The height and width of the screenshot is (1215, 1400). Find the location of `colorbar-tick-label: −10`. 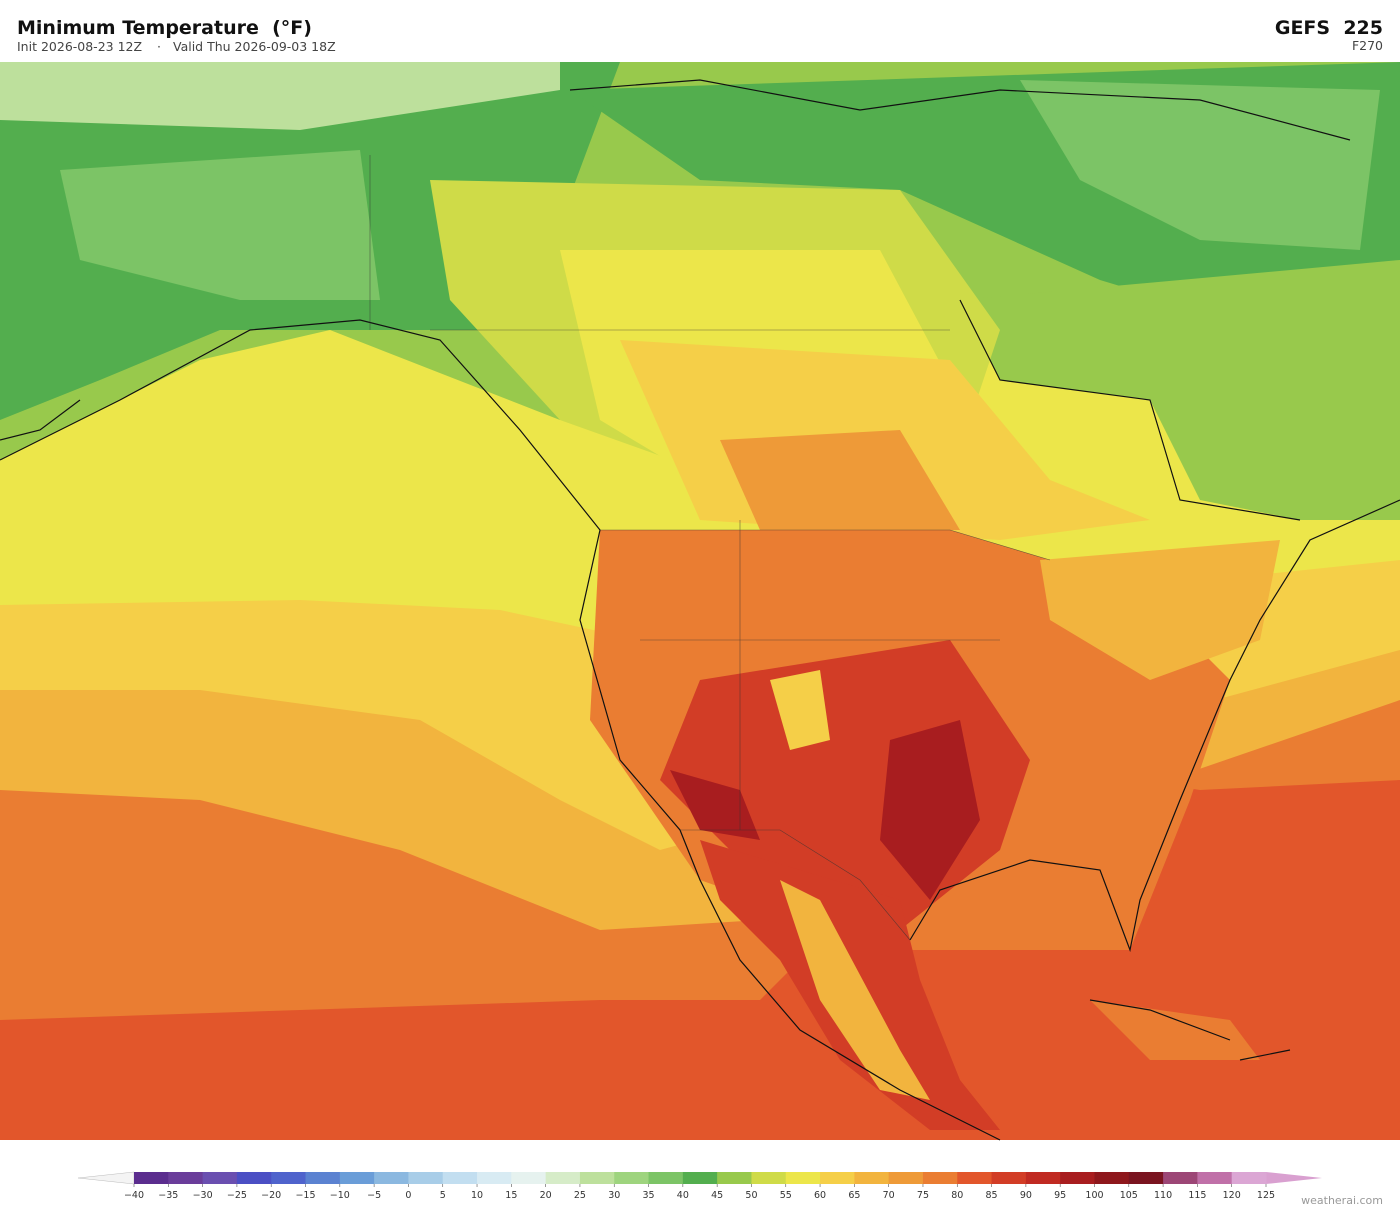

colorbar-tick-label: −10 is located at coordinates (340, 1195).